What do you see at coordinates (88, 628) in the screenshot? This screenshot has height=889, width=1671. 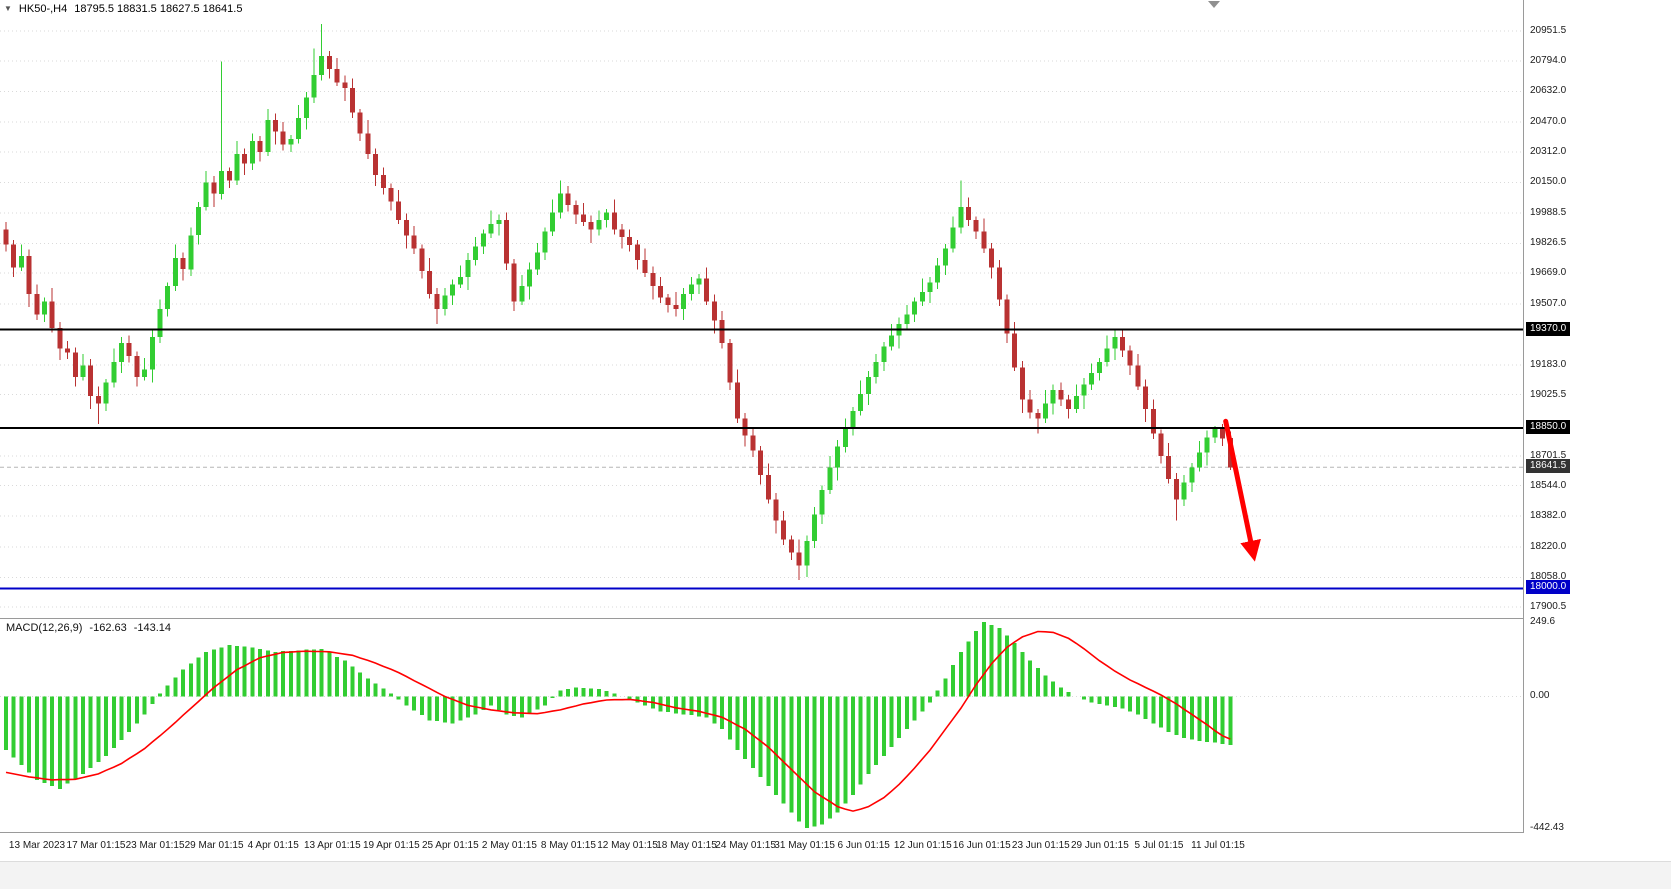 I see `macd-info: MACD(12,26,9) -162.63 -143.14` at bounding box center [88, 628].